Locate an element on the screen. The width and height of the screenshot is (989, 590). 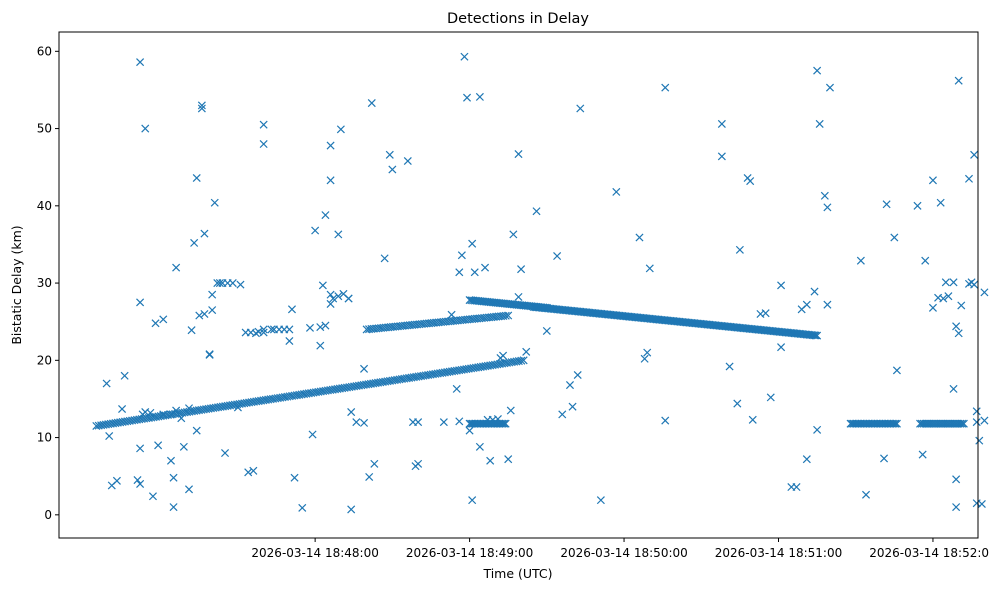
x-tick-label: 2026-03-14 18:51:00 is located at coordinates (778, 553).